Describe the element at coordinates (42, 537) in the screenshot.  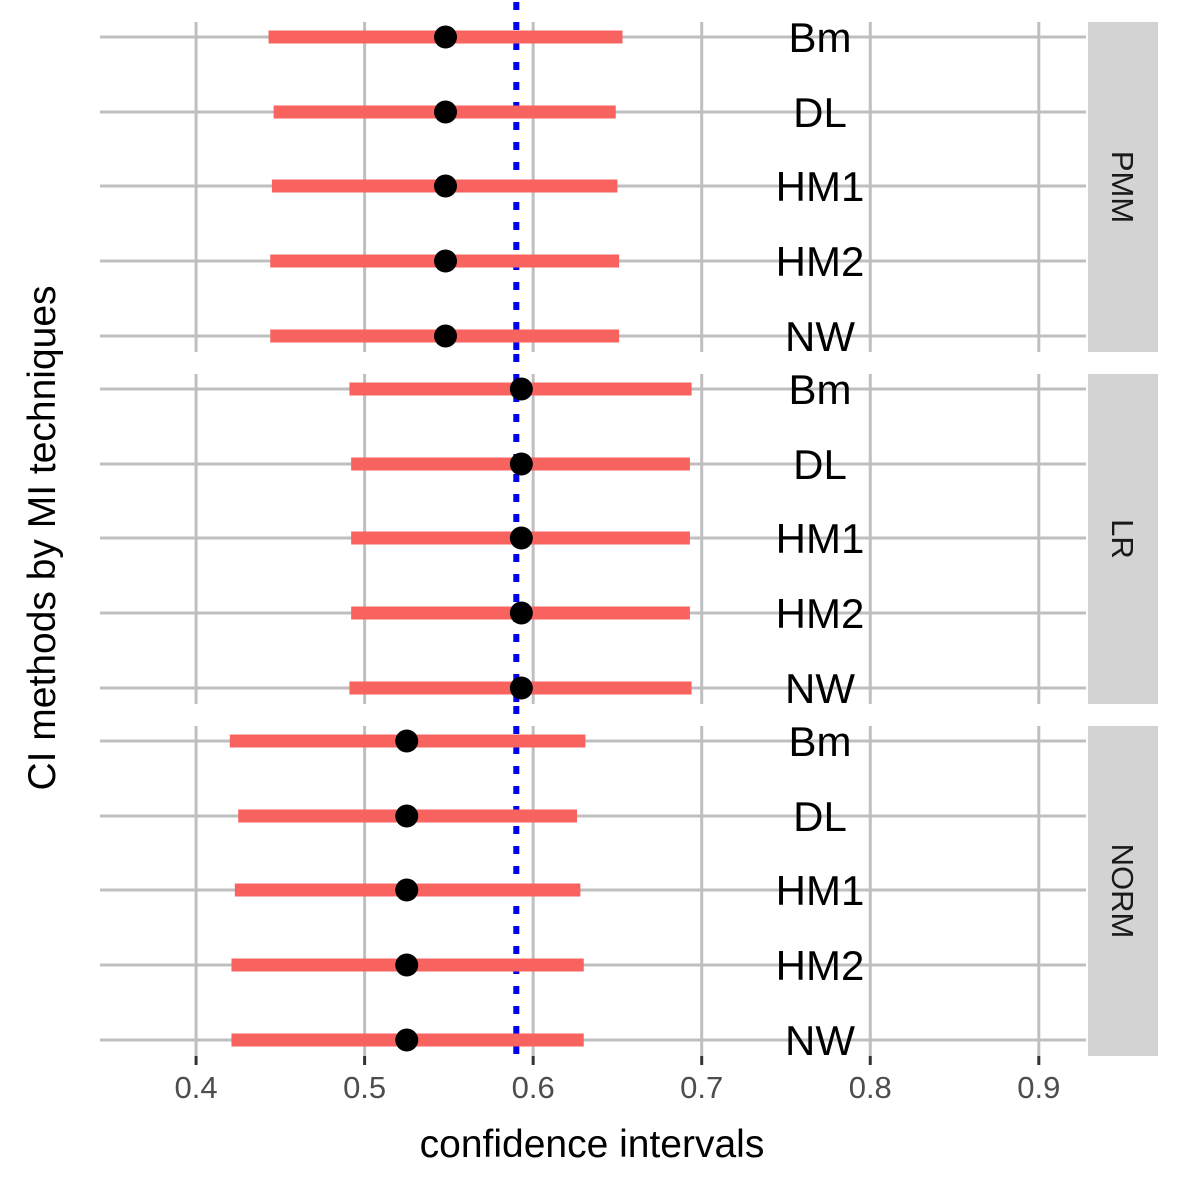
I see `y-axis-title: CI methods by MI techniques` at that location.